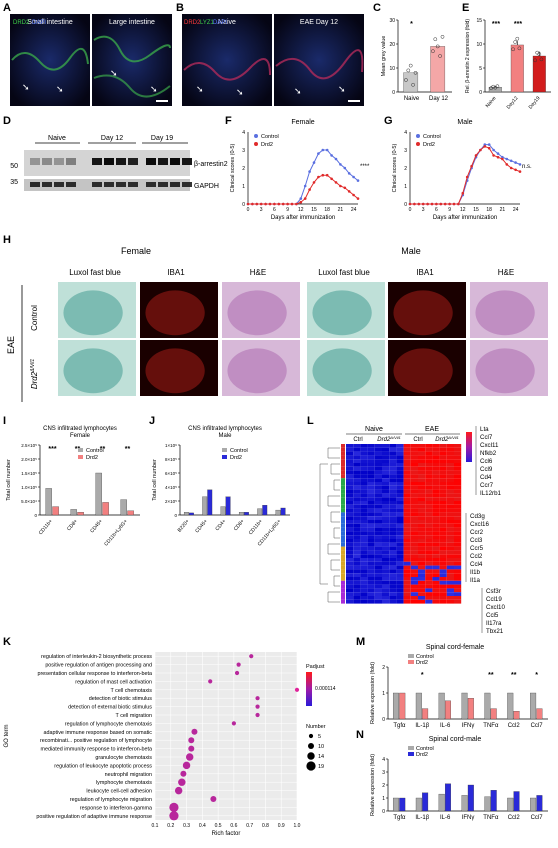 Image resolution: width=558 pixels, height=848 pixels. Describe the element at coordinates (243, 187) in the screenshot. I see `y-tick-label: 1` at that location.